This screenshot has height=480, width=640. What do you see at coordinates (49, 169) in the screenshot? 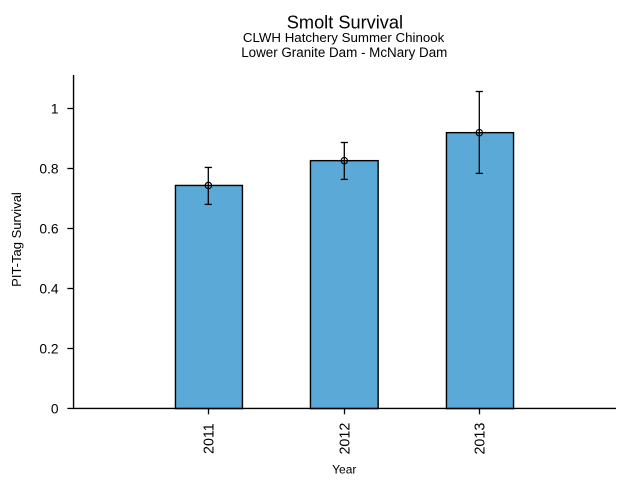
I see `svg-text: 0.8` at bounding box center [49, 169].